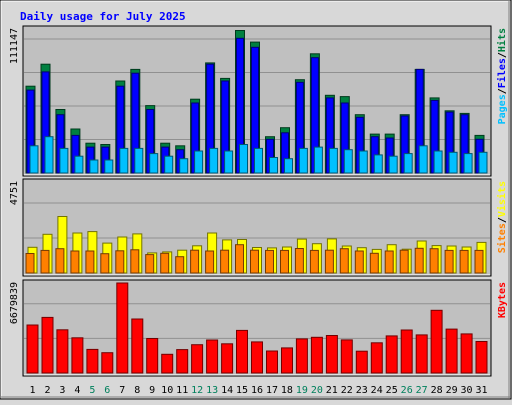 This screenshot has height=405, width=512. What do you see at coordinates (407, 390) in the screenshot?
I see `day-label-26: 26` at bounding box center [407, 390].